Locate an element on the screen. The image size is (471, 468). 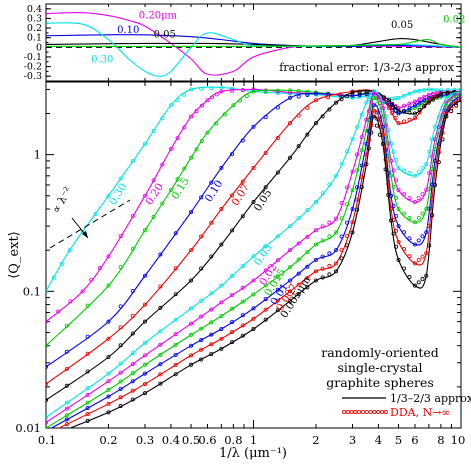
legend-dda-marker is located at coordinates (359, 411).